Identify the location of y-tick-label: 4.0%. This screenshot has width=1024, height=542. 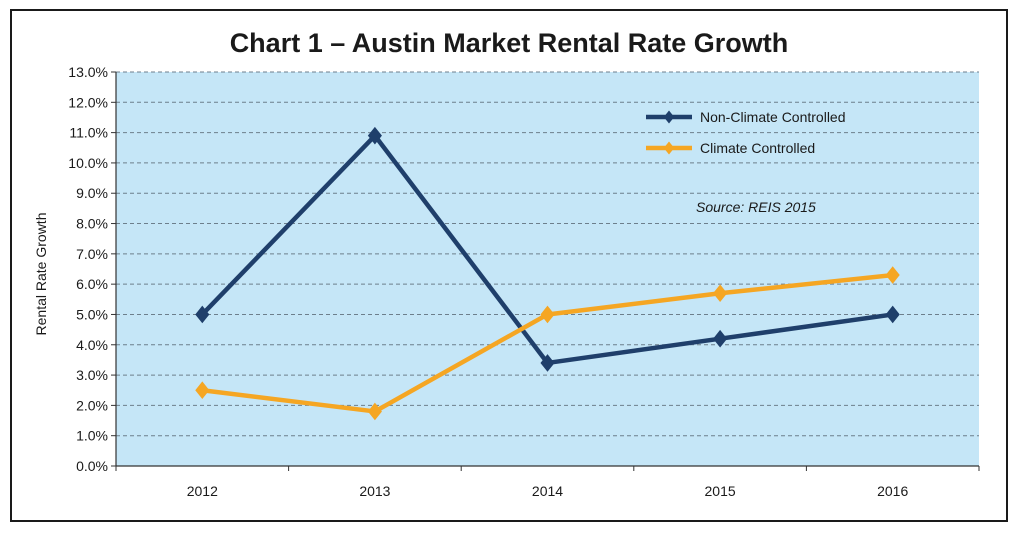
(92, 345).